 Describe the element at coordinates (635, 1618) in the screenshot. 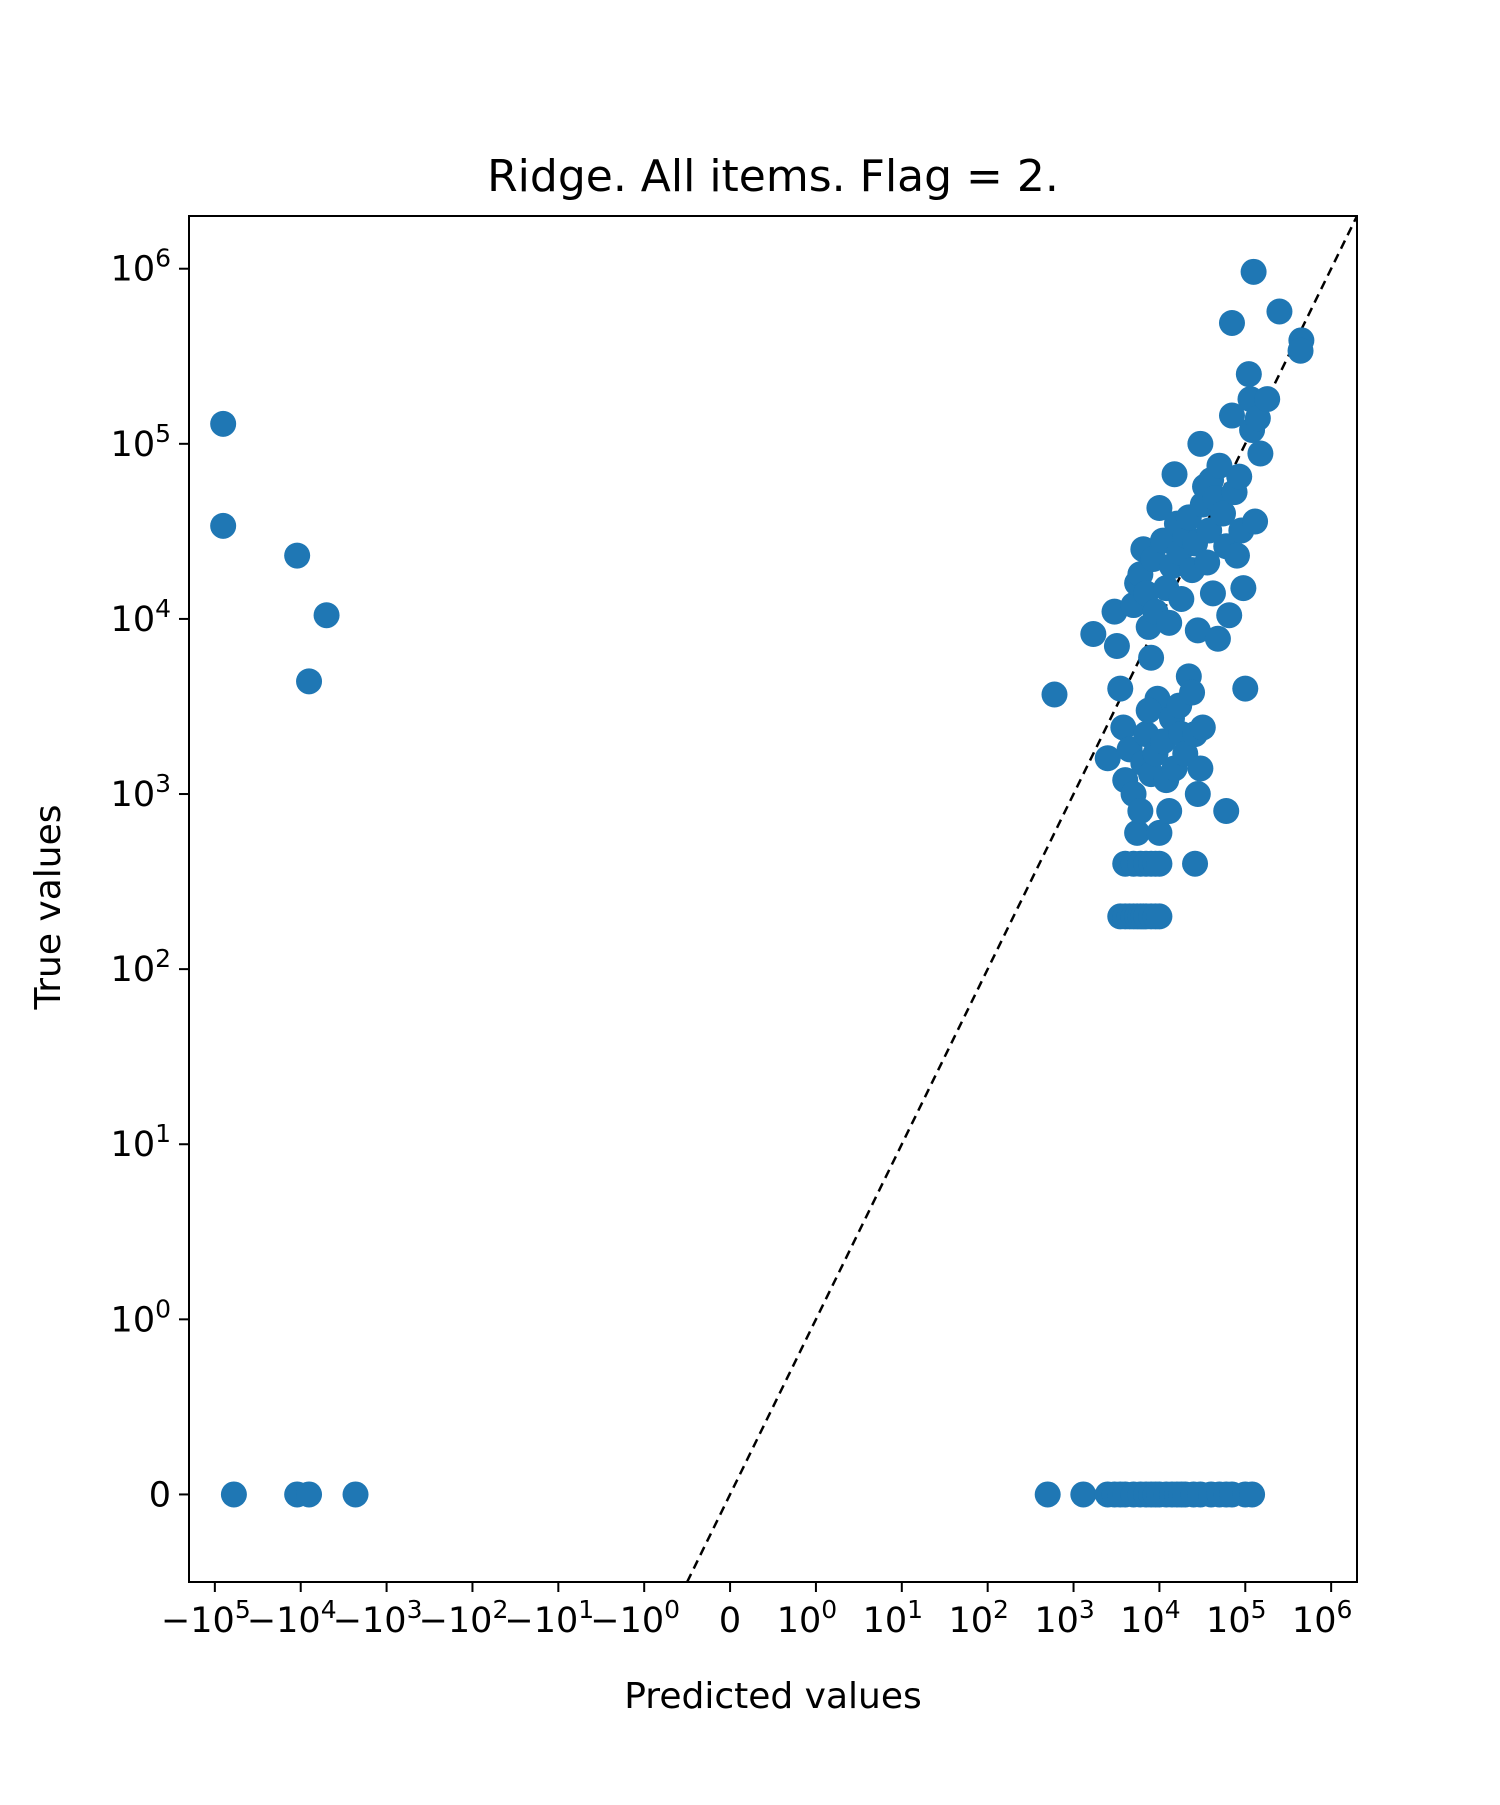

I see `x-tick-label: −100` at that location.